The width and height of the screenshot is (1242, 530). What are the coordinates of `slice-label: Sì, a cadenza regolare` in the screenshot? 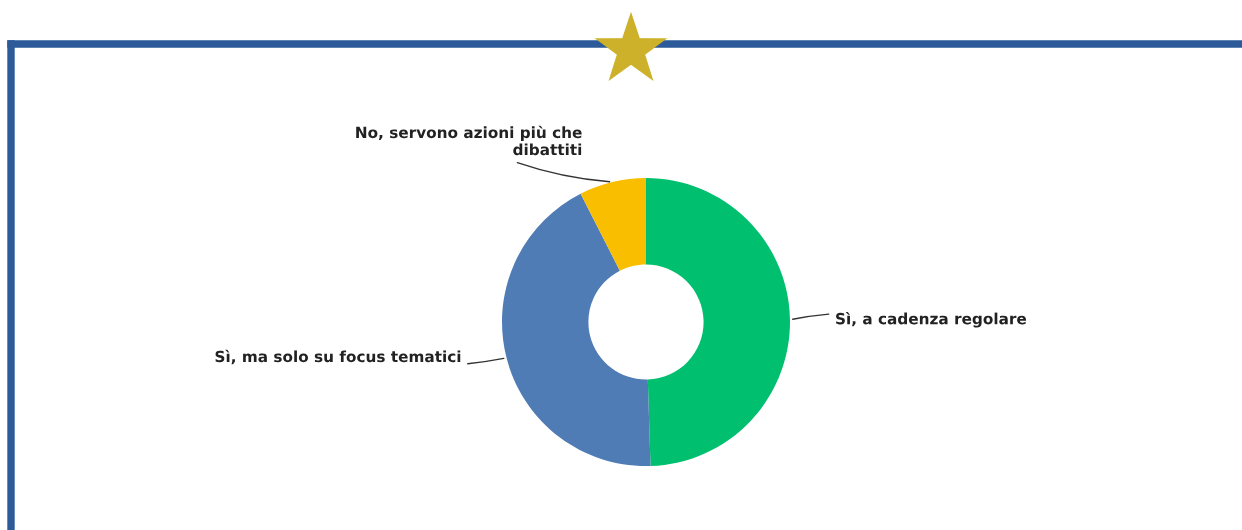 It's located at (931, 319).